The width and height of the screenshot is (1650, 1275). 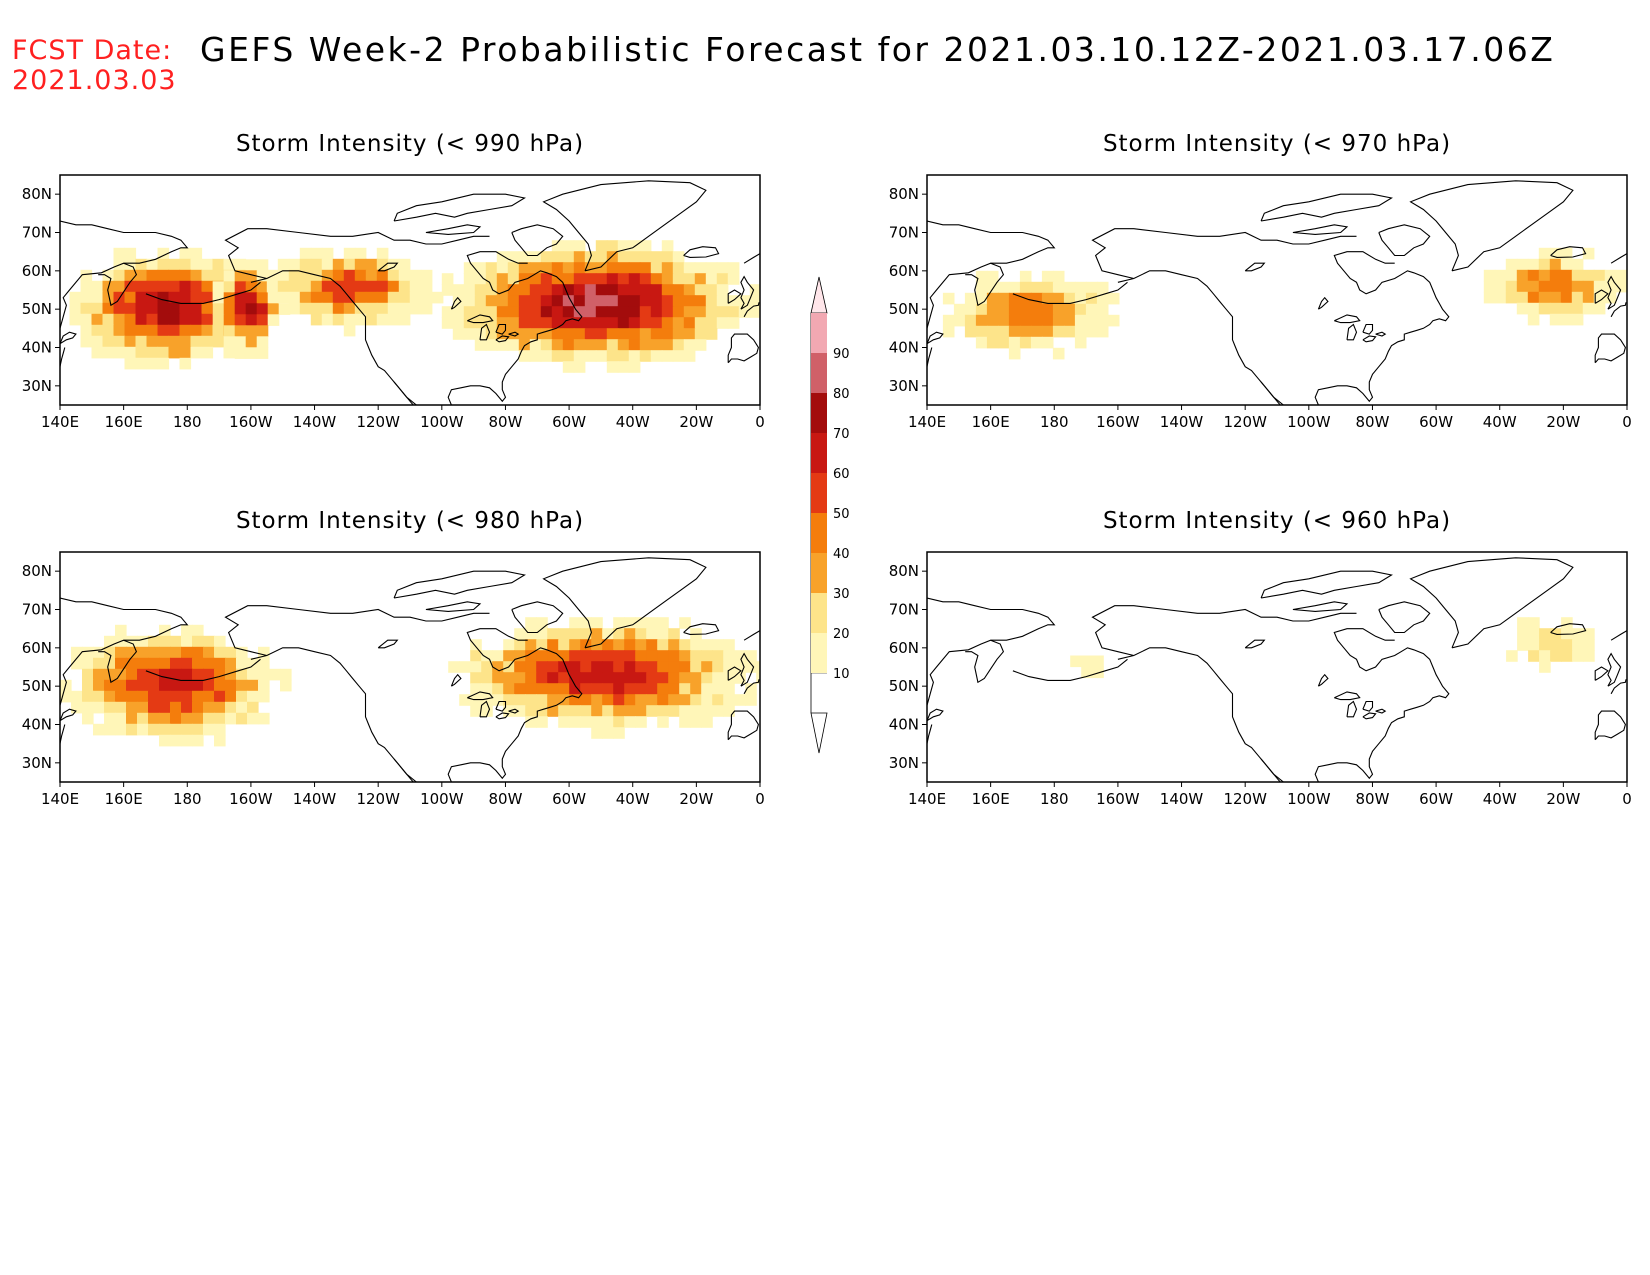 What do you see at coordinates (1245, 799) in the screenshot?
I see `lon-tick-label: 120W` at bounding box center [1245, 799].